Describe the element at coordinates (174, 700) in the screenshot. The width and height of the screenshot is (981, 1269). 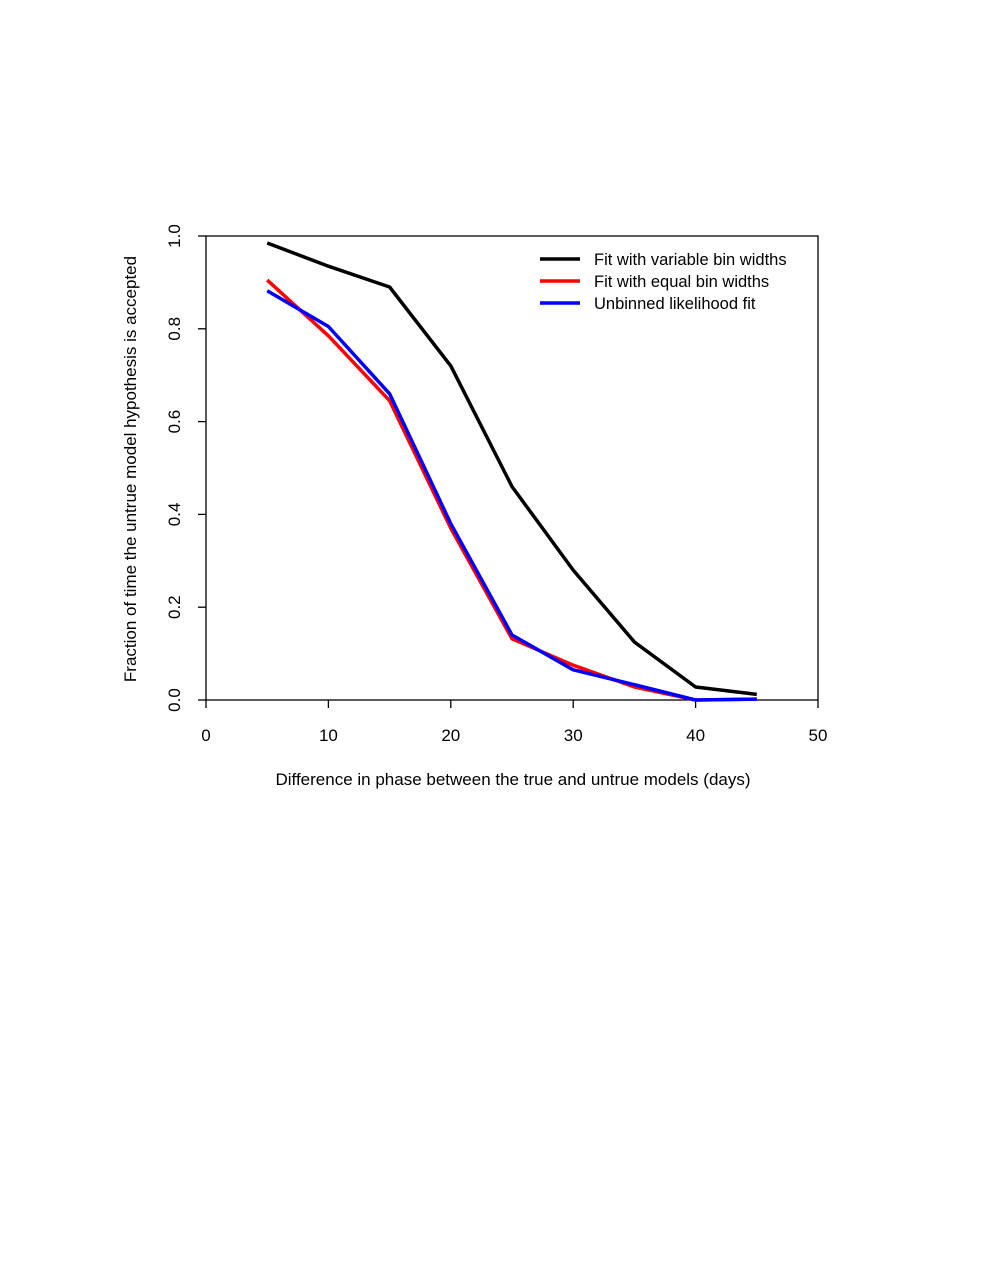
I see `y-tick-label: 0.0` at that location.